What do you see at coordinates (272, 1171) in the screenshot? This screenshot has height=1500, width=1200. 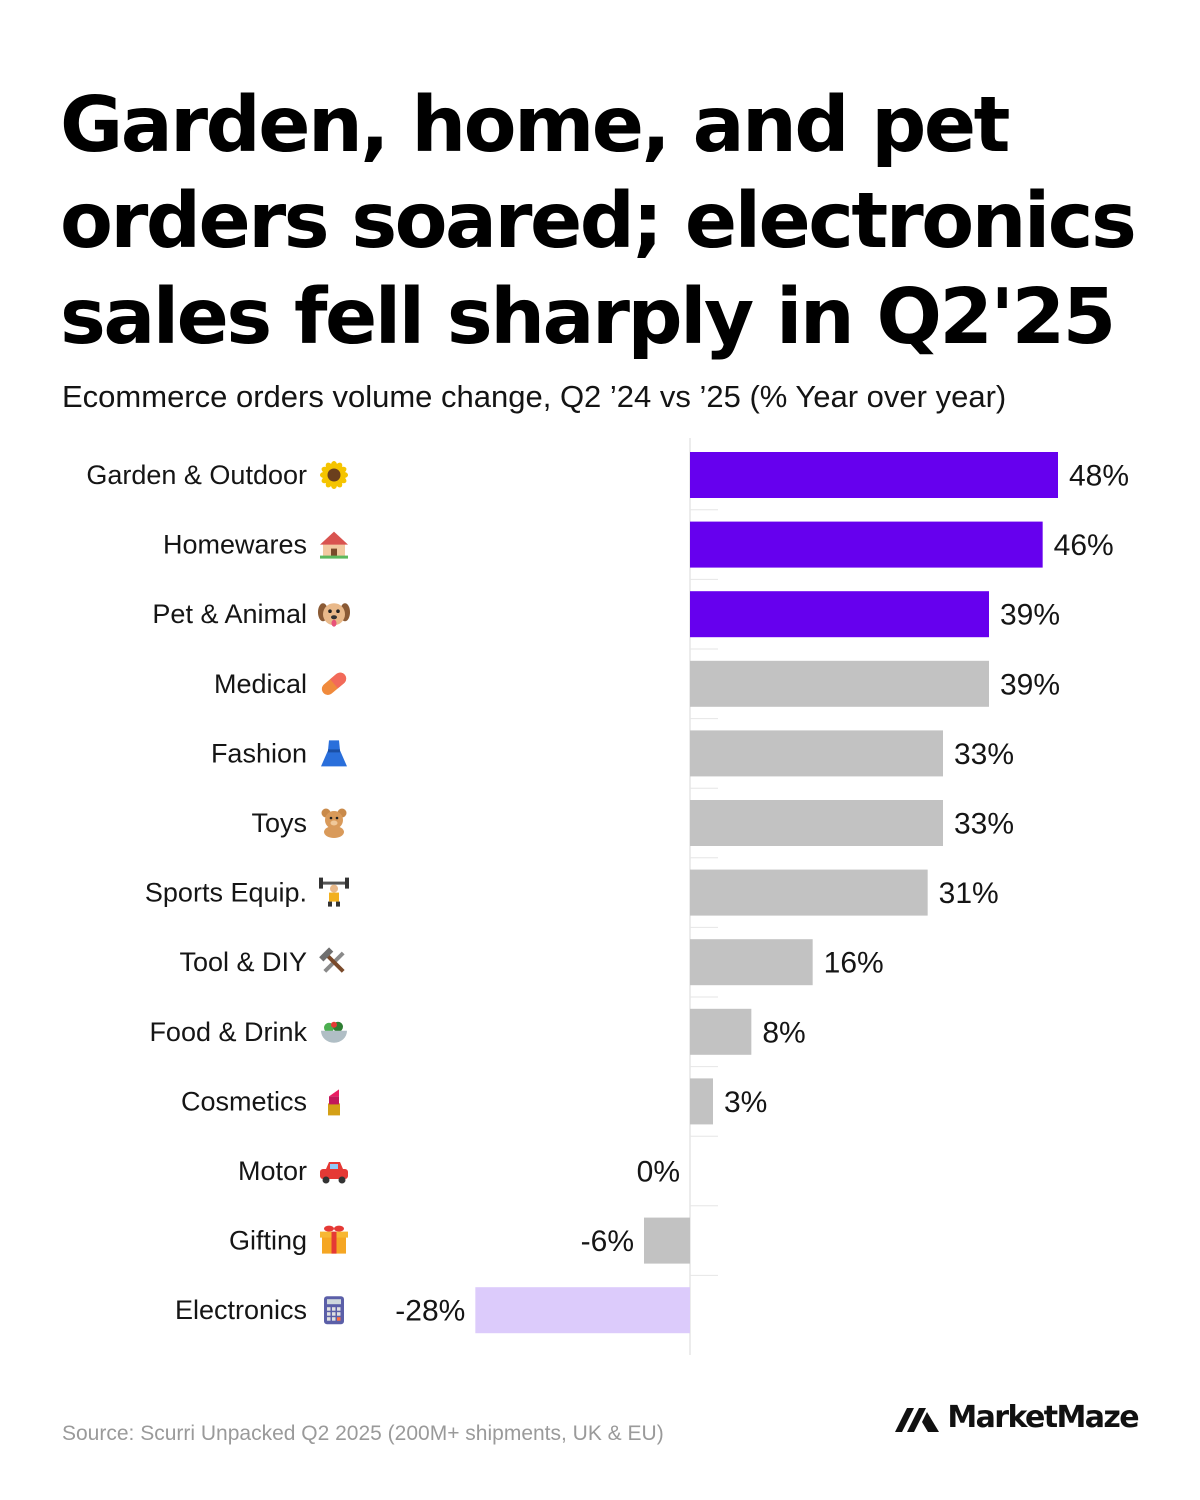 I see `category-label: Motor` at bounding box center [272, 1171].